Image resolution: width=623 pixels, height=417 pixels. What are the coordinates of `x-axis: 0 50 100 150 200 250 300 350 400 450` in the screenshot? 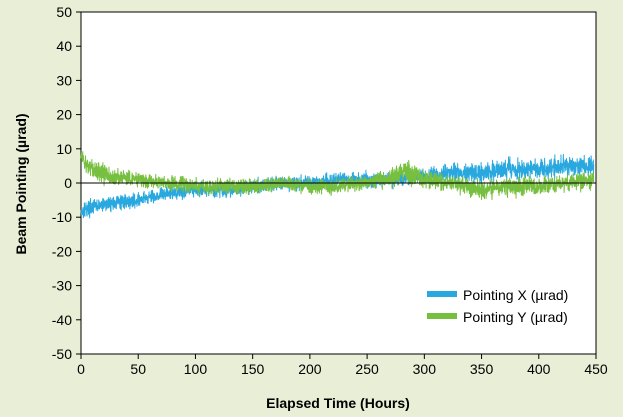 It's located at (342, 365).